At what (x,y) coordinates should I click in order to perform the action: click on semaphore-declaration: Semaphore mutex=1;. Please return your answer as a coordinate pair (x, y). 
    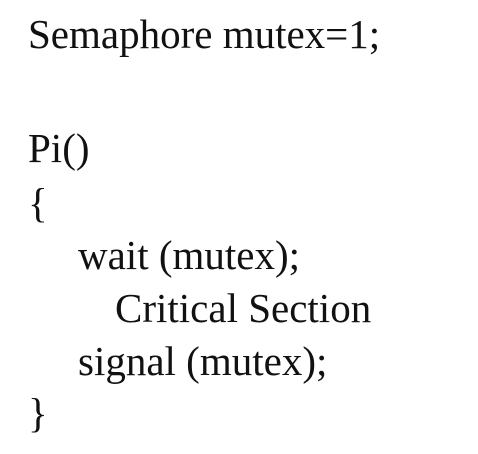
    Looking at the image, I should click on (204, 34).